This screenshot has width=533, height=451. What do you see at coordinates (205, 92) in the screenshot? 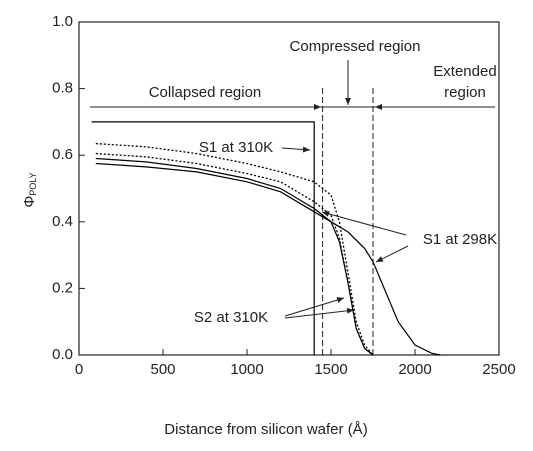
I see `region-label: Collapsed region` at bounding box center [205, 92].